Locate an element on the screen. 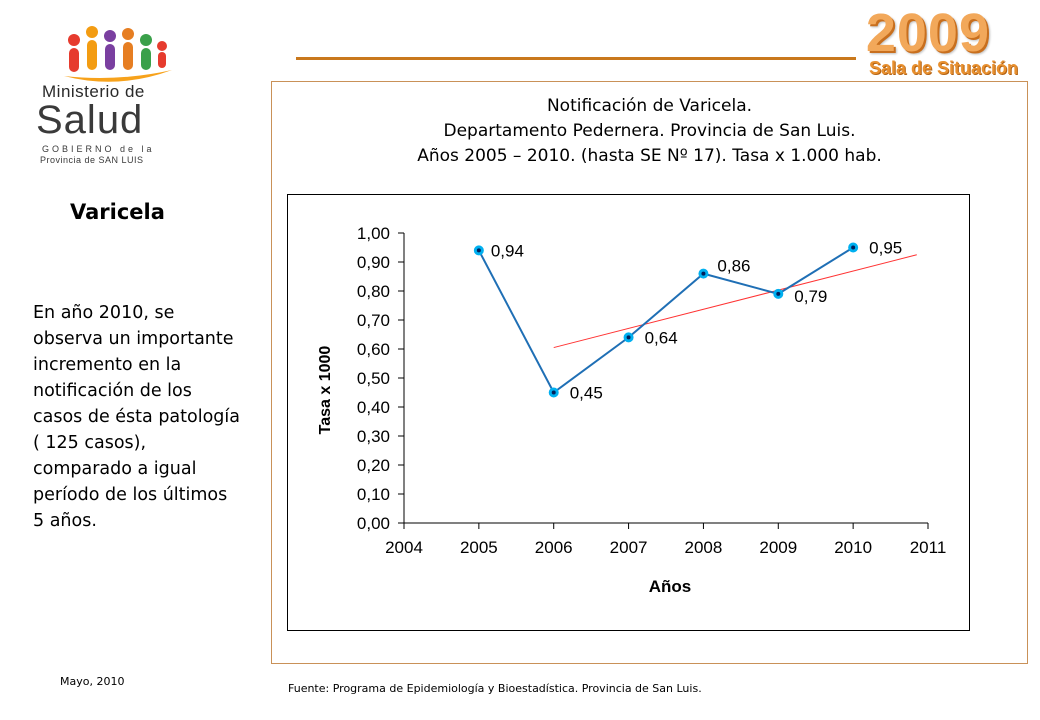 The height and width of the screenshot is (720, 1040). series-line is located at coordinates (665, 320).